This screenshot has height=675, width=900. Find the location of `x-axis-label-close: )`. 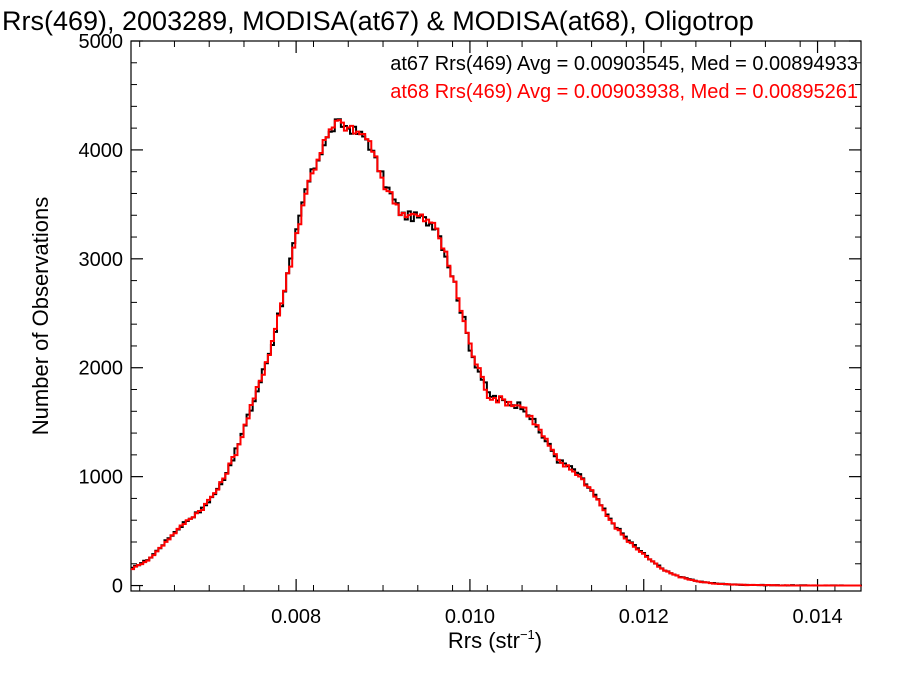

x-axis-label-close: ) is located at coordinates (538, 640).